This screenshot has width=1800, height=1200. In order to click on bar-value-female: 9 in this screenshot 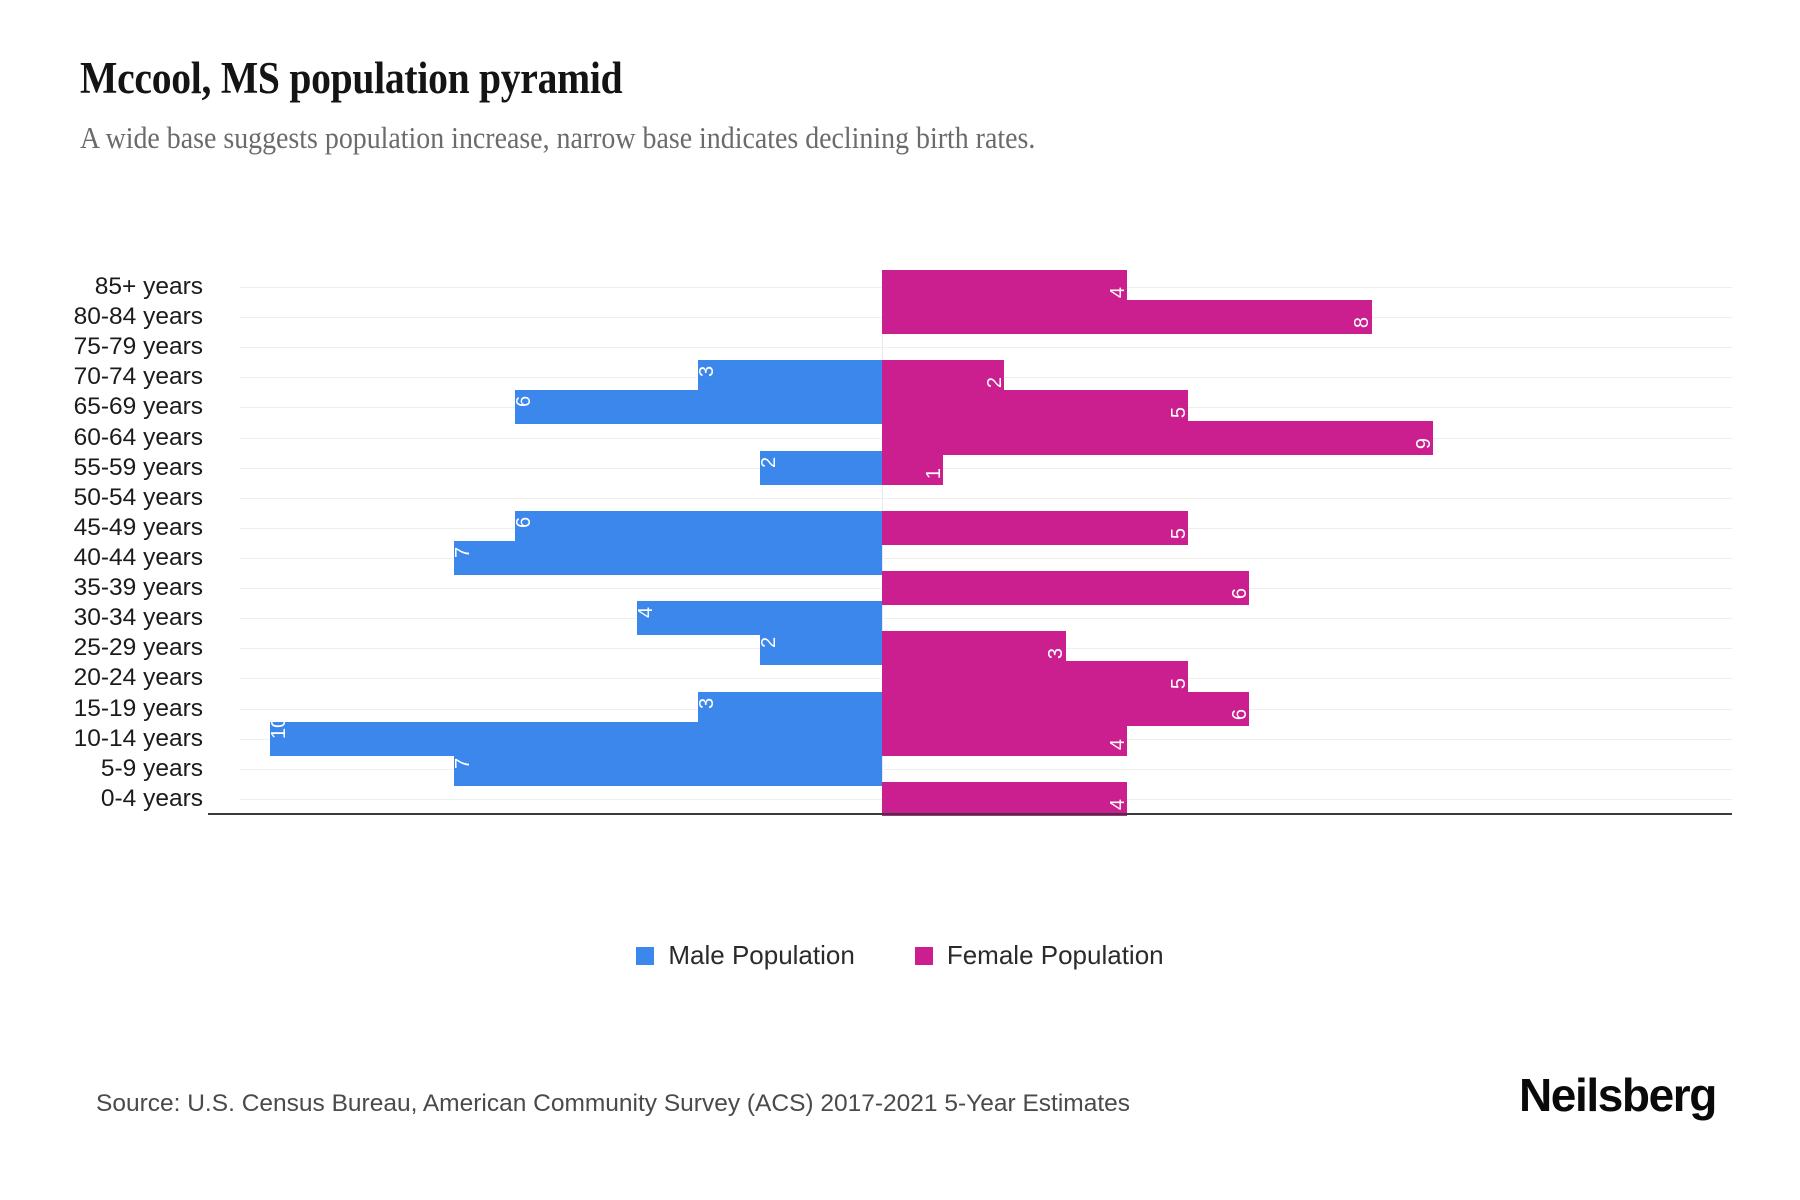, I will do `click(1423, 443)`.